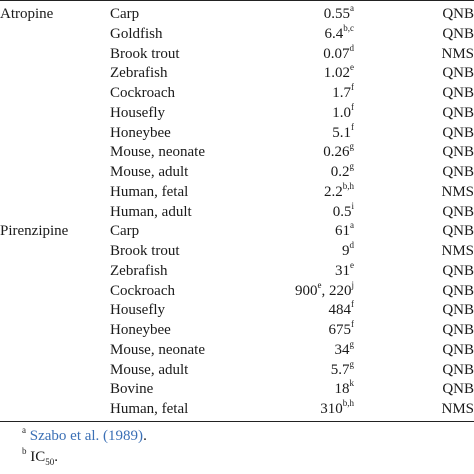  What do you see at coordinates (237, 73) in the screenshot?
I see `table-row: Zebrafish 1.02e QNB` at bounding box center [237, 73].